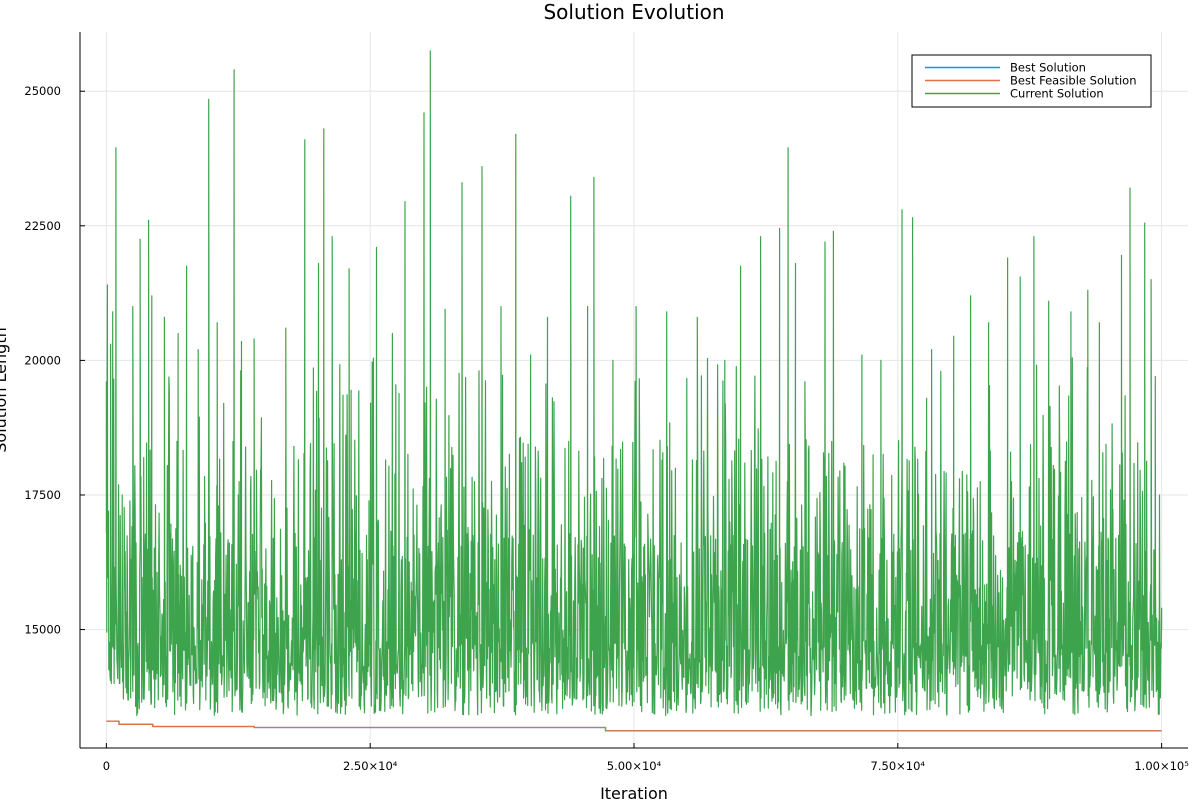 This screenshot has height=800, width=1200. I want to click on legend-label: Best Feasible Solution, so click(1073, 81).